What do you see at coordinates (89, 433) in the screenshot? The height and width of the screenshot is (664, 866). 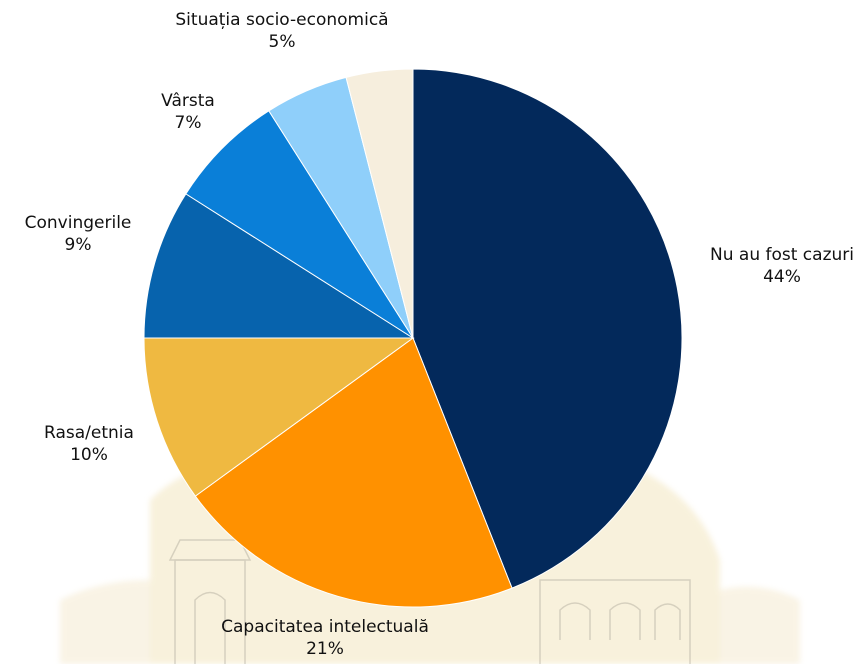 I see `slice-label-name-3: Rasa/etnia` at bounding box center [89, 433].